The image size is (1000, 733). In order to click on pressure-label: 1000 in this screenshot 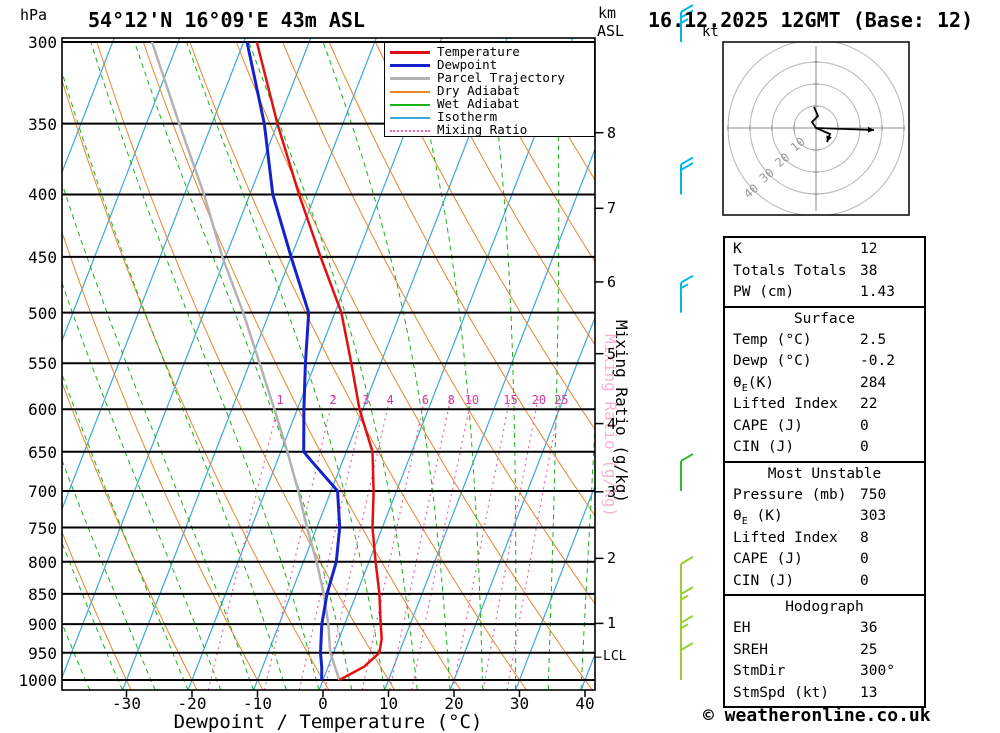, I will do `click(37, 680)`.